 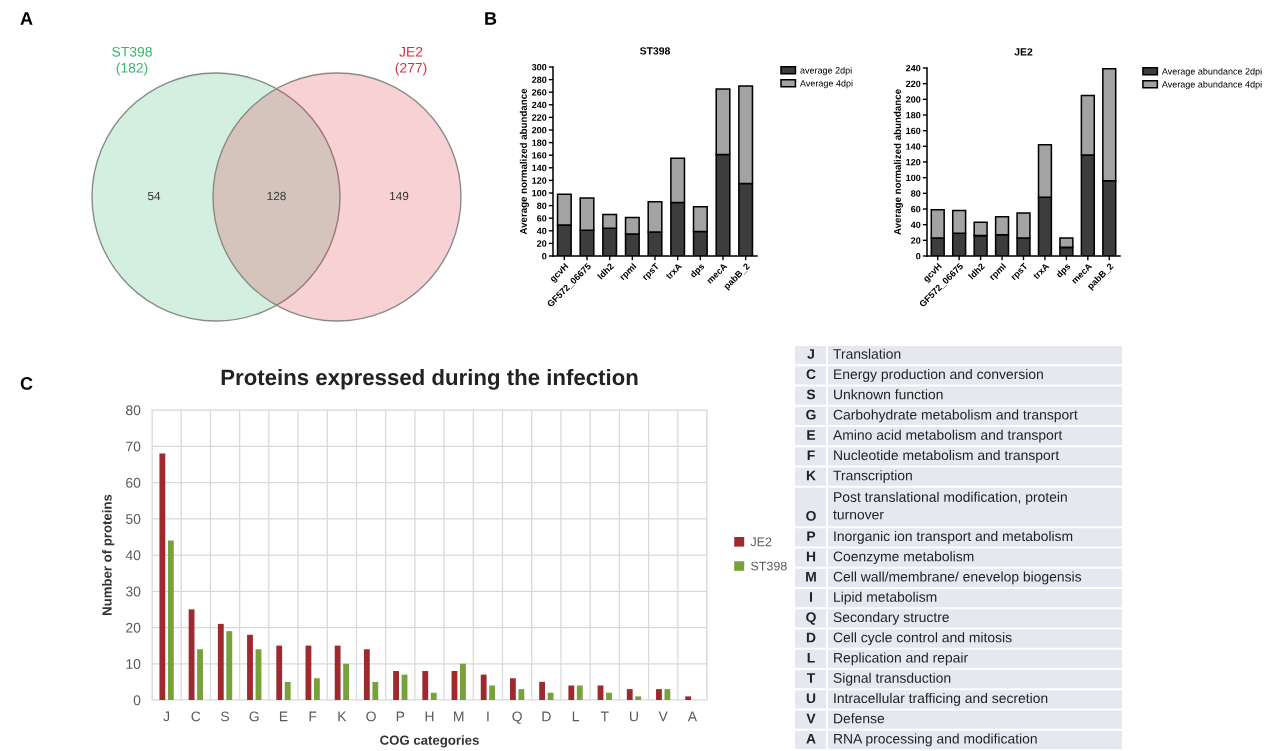 I want to click on x-tick-label: U, so click(x=634, y=716).